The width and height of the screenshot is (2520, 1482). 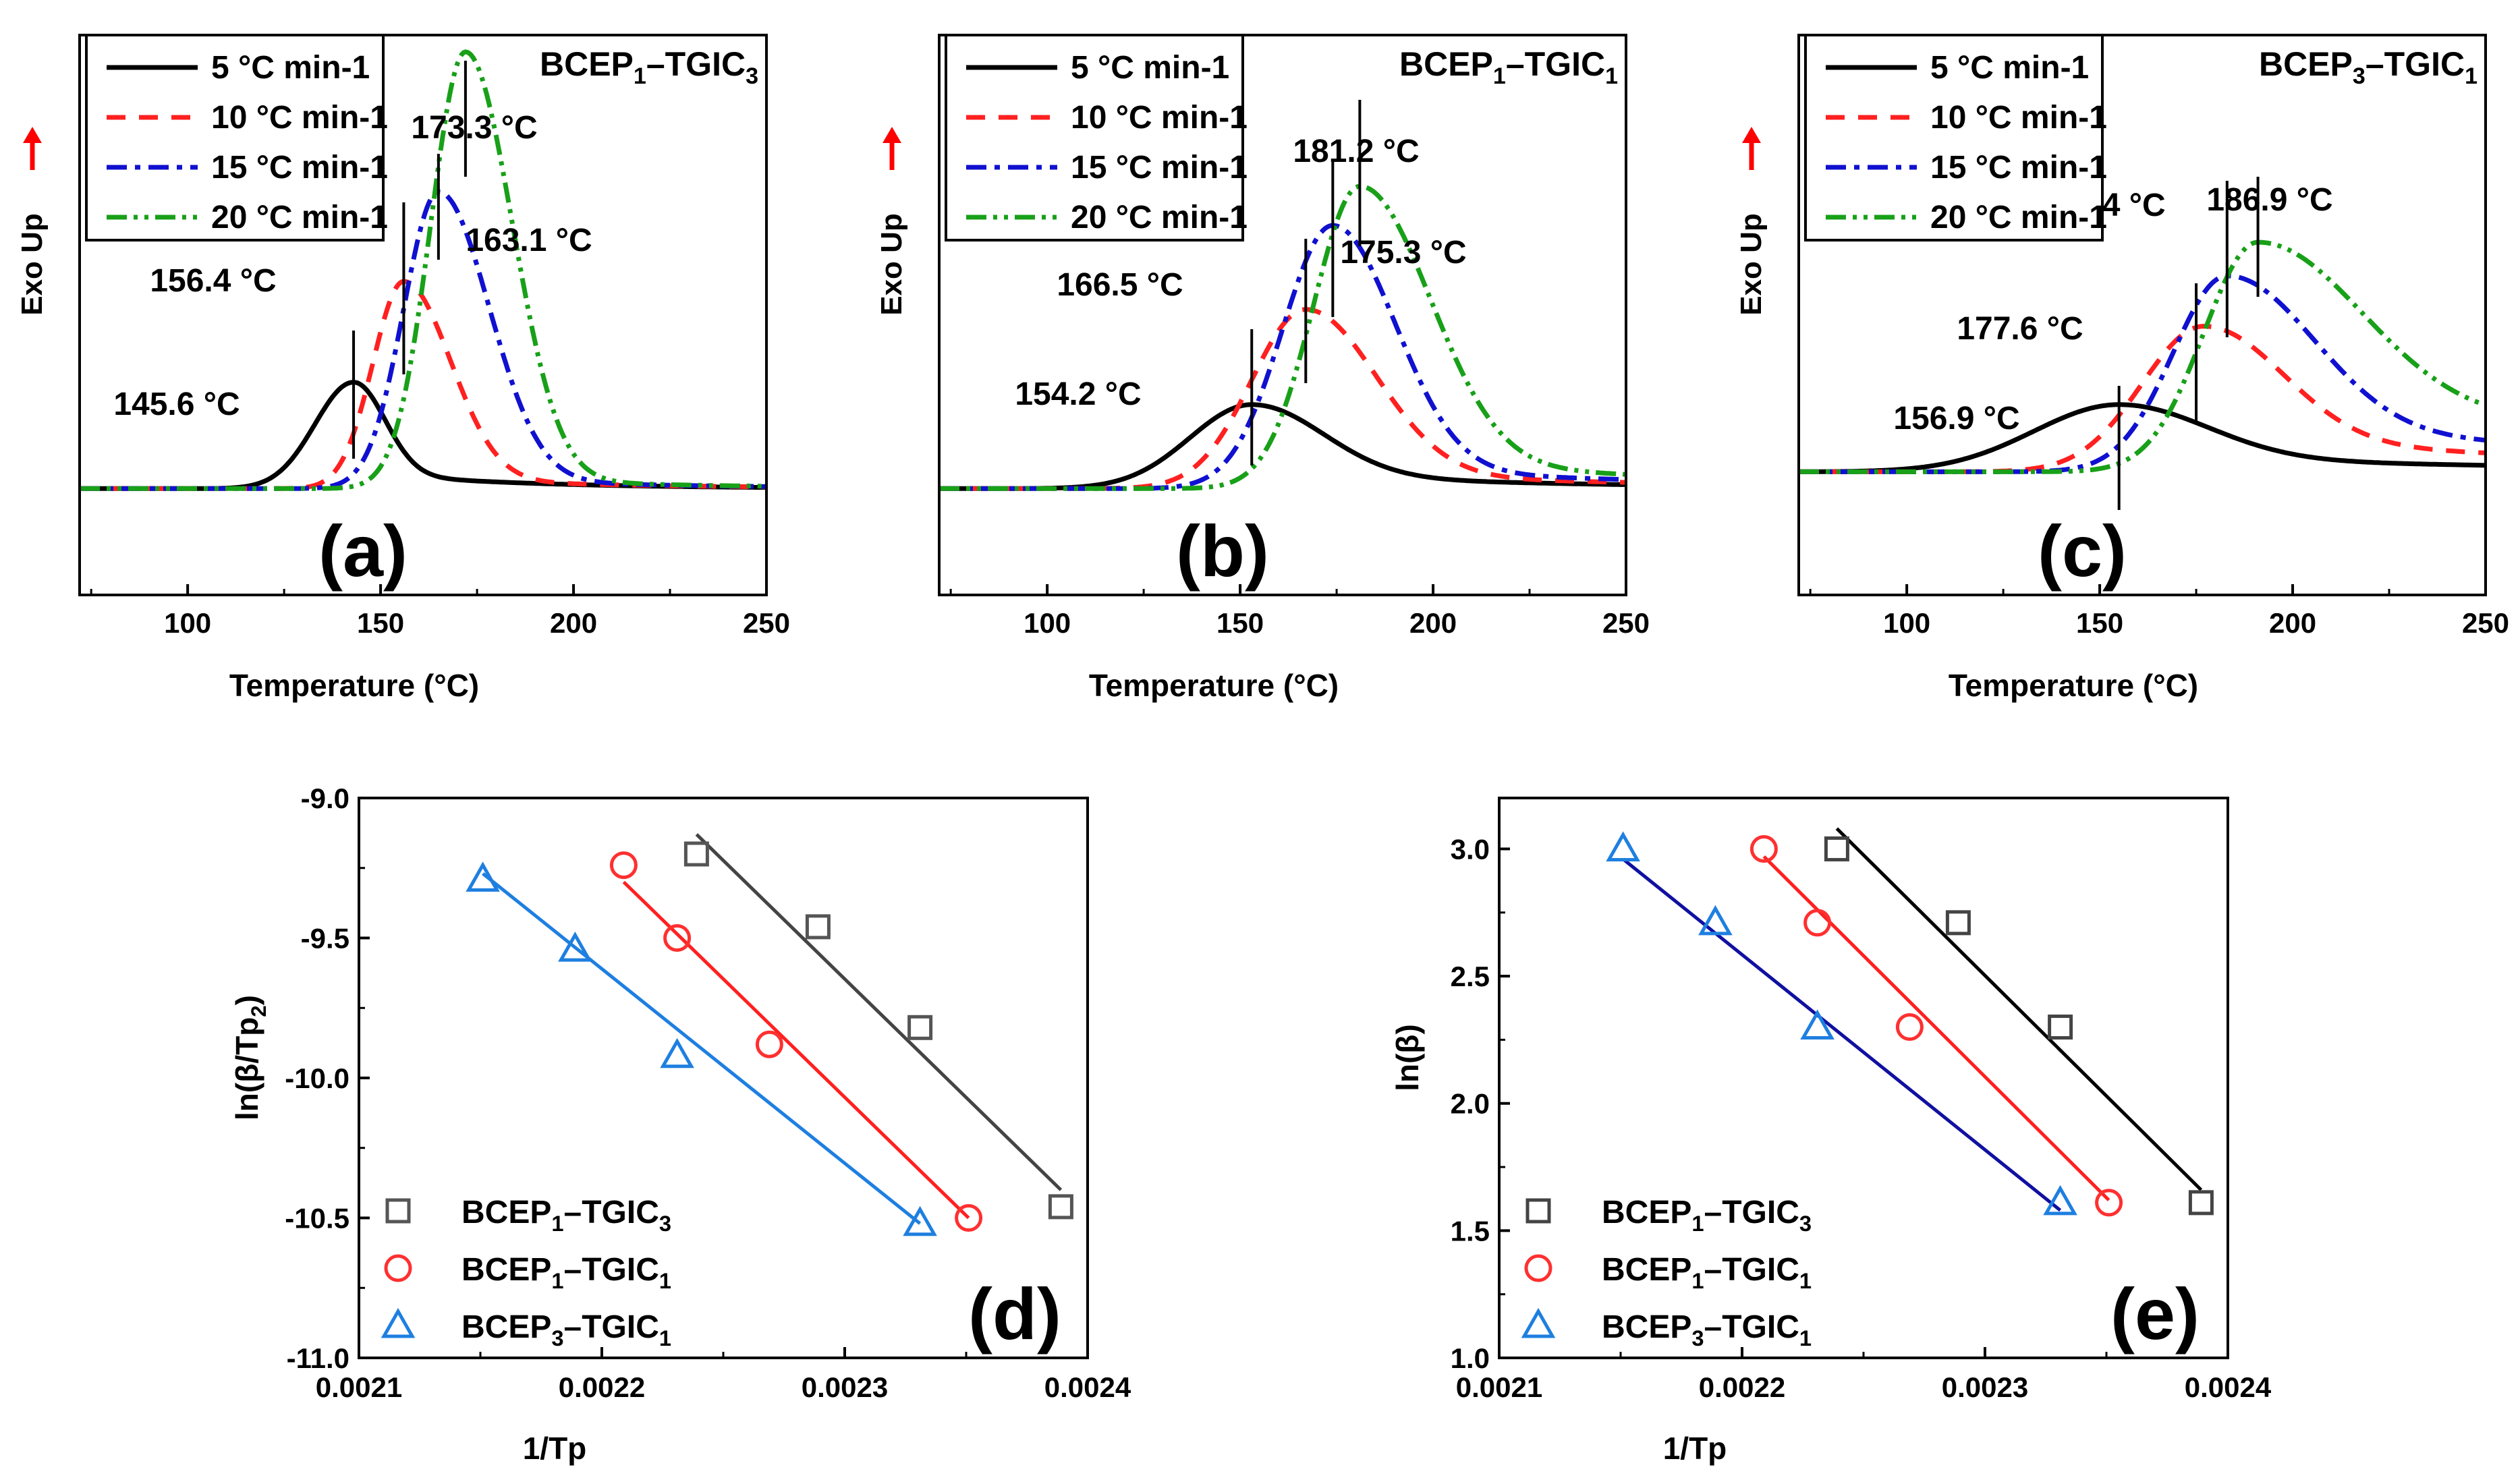 What do you see at coordinates (1742, 1387) in the screenshot?
I see `x-tick-label: 0.0022` at bounding box center [1742, 1387].